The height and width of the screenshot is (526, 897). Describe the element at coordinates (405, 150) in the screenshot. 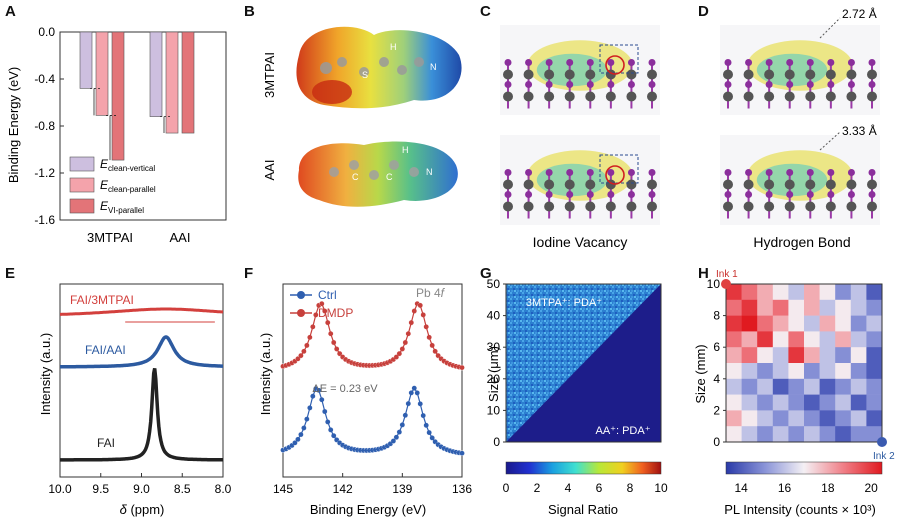

I see `atom-label-h2: H` at that location.